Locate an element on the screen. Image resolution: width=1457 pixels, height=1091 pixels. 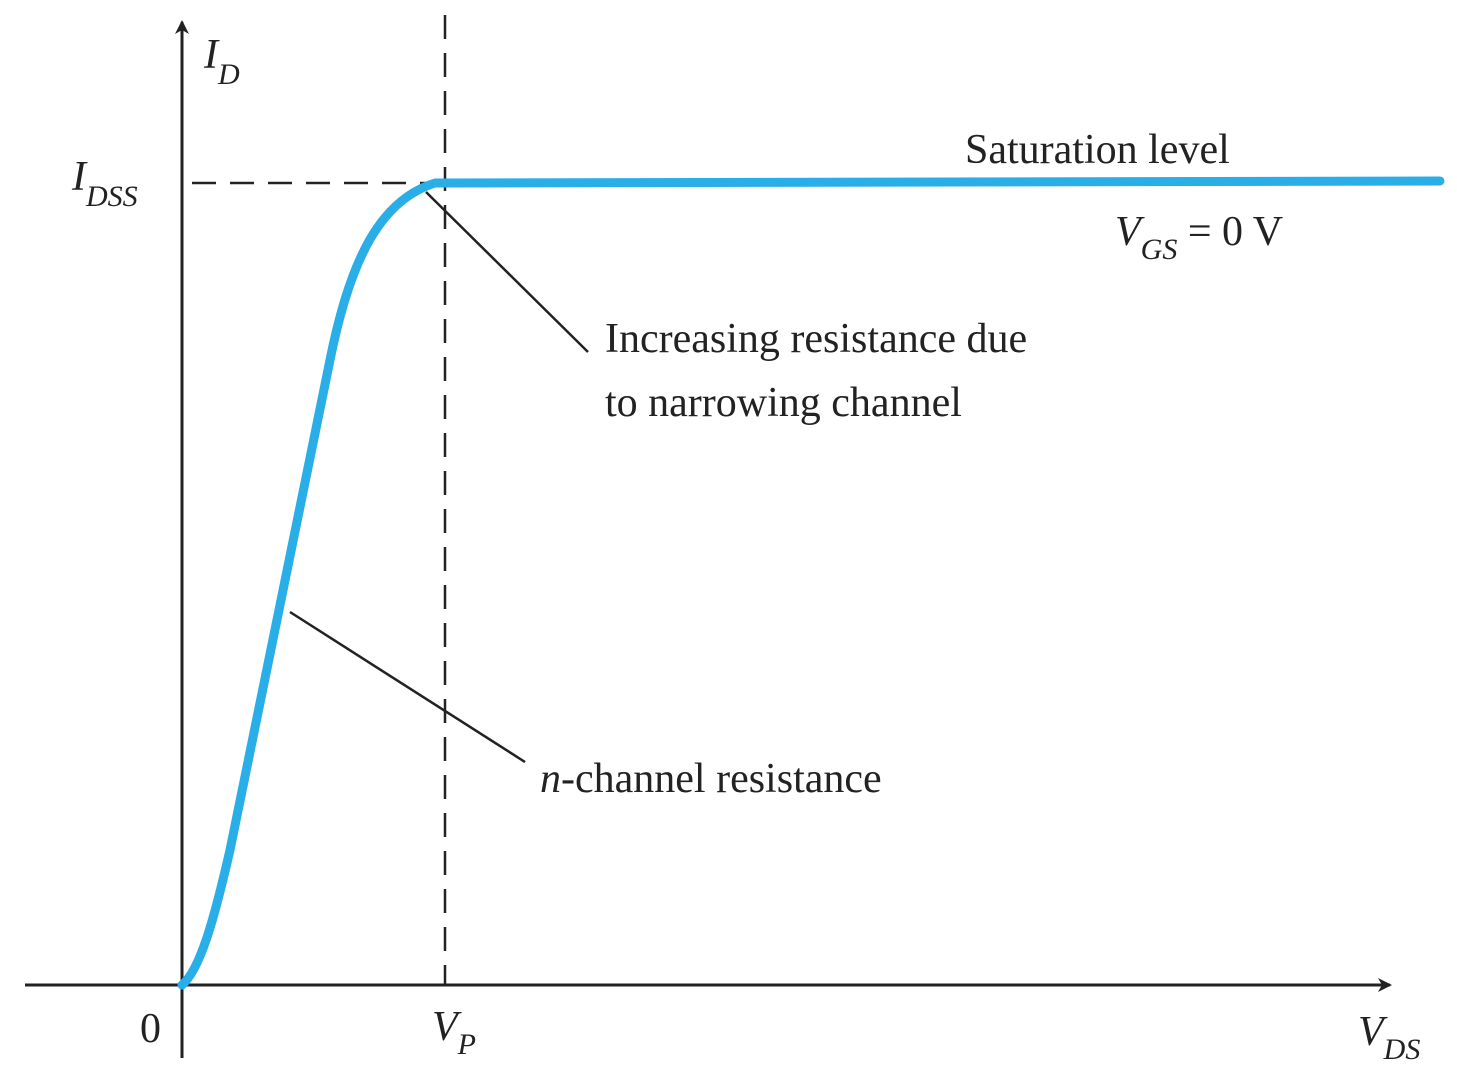
increasing-resistance-leader is located at coordinates (507, 272).